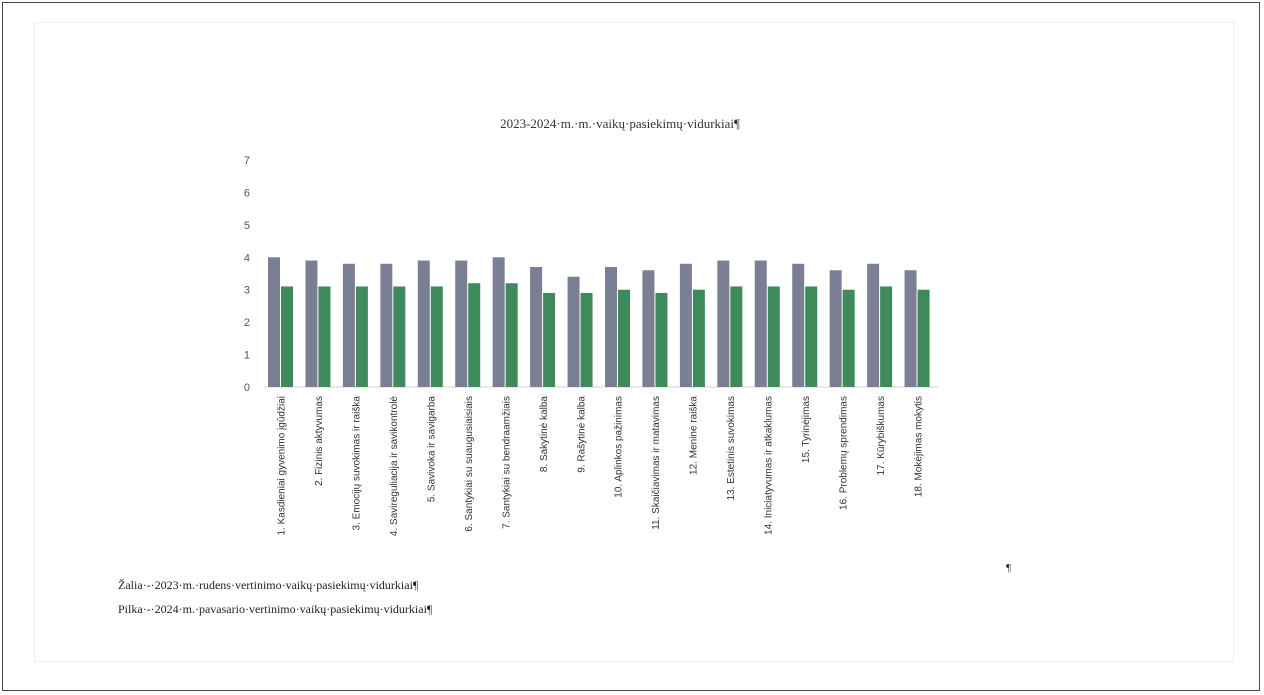  I want to click on x-tick-label: 11. Skaičiavimas ir matavimas, so click(656, 463).